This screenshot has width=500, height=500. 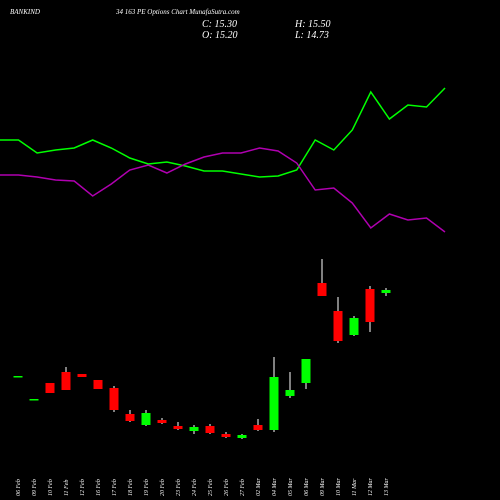 What do you see at coordinates (25, 12) in the screenshot?
I see `chart-title: BANKIND` at bounding box center [25, 12].